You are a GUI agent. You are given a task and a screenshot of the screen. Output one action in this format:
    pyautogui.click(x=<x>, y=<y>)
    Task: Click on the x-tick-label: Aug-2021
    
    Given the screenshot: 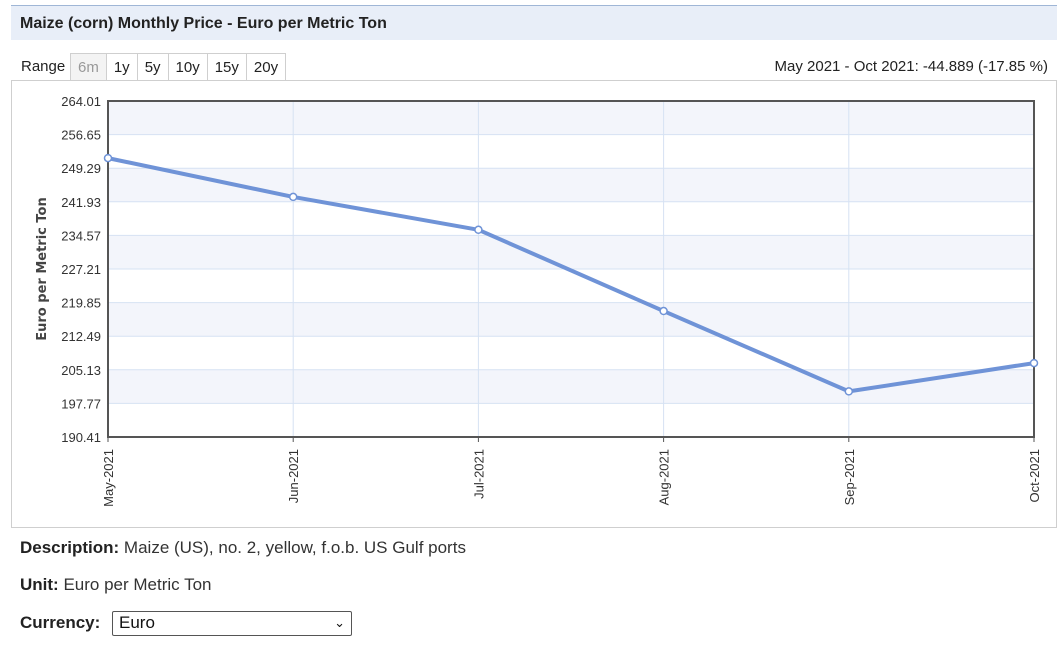 What is the action you would take?
    pyautogui.click(x=664, y=477)
    